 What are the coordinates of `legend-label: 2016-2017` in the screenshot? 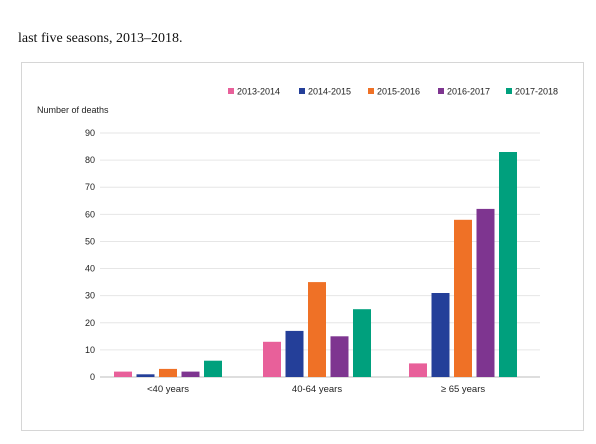 It's located at (468, 92).